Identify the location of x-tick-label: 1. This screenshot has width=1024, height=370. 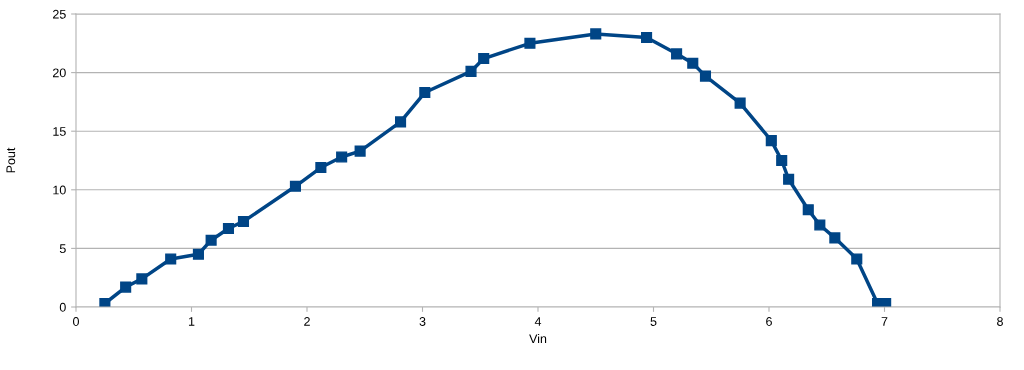
(191, 321).